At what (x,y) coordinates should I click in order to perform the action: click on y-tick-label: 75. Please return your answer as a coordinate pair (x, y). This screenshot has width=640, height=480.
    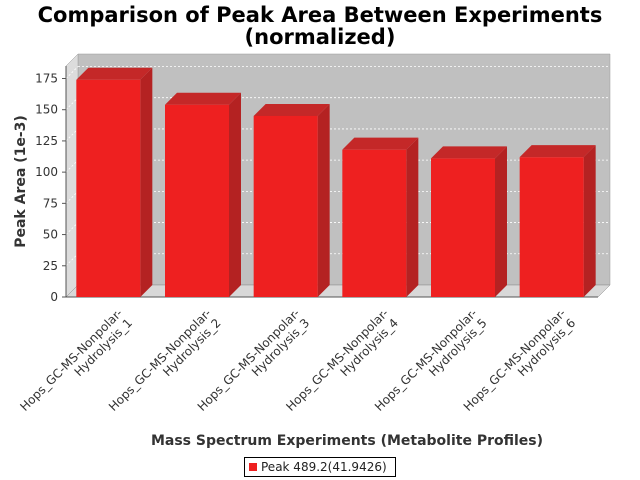
    Looking at the image, I should click on (50, 203).